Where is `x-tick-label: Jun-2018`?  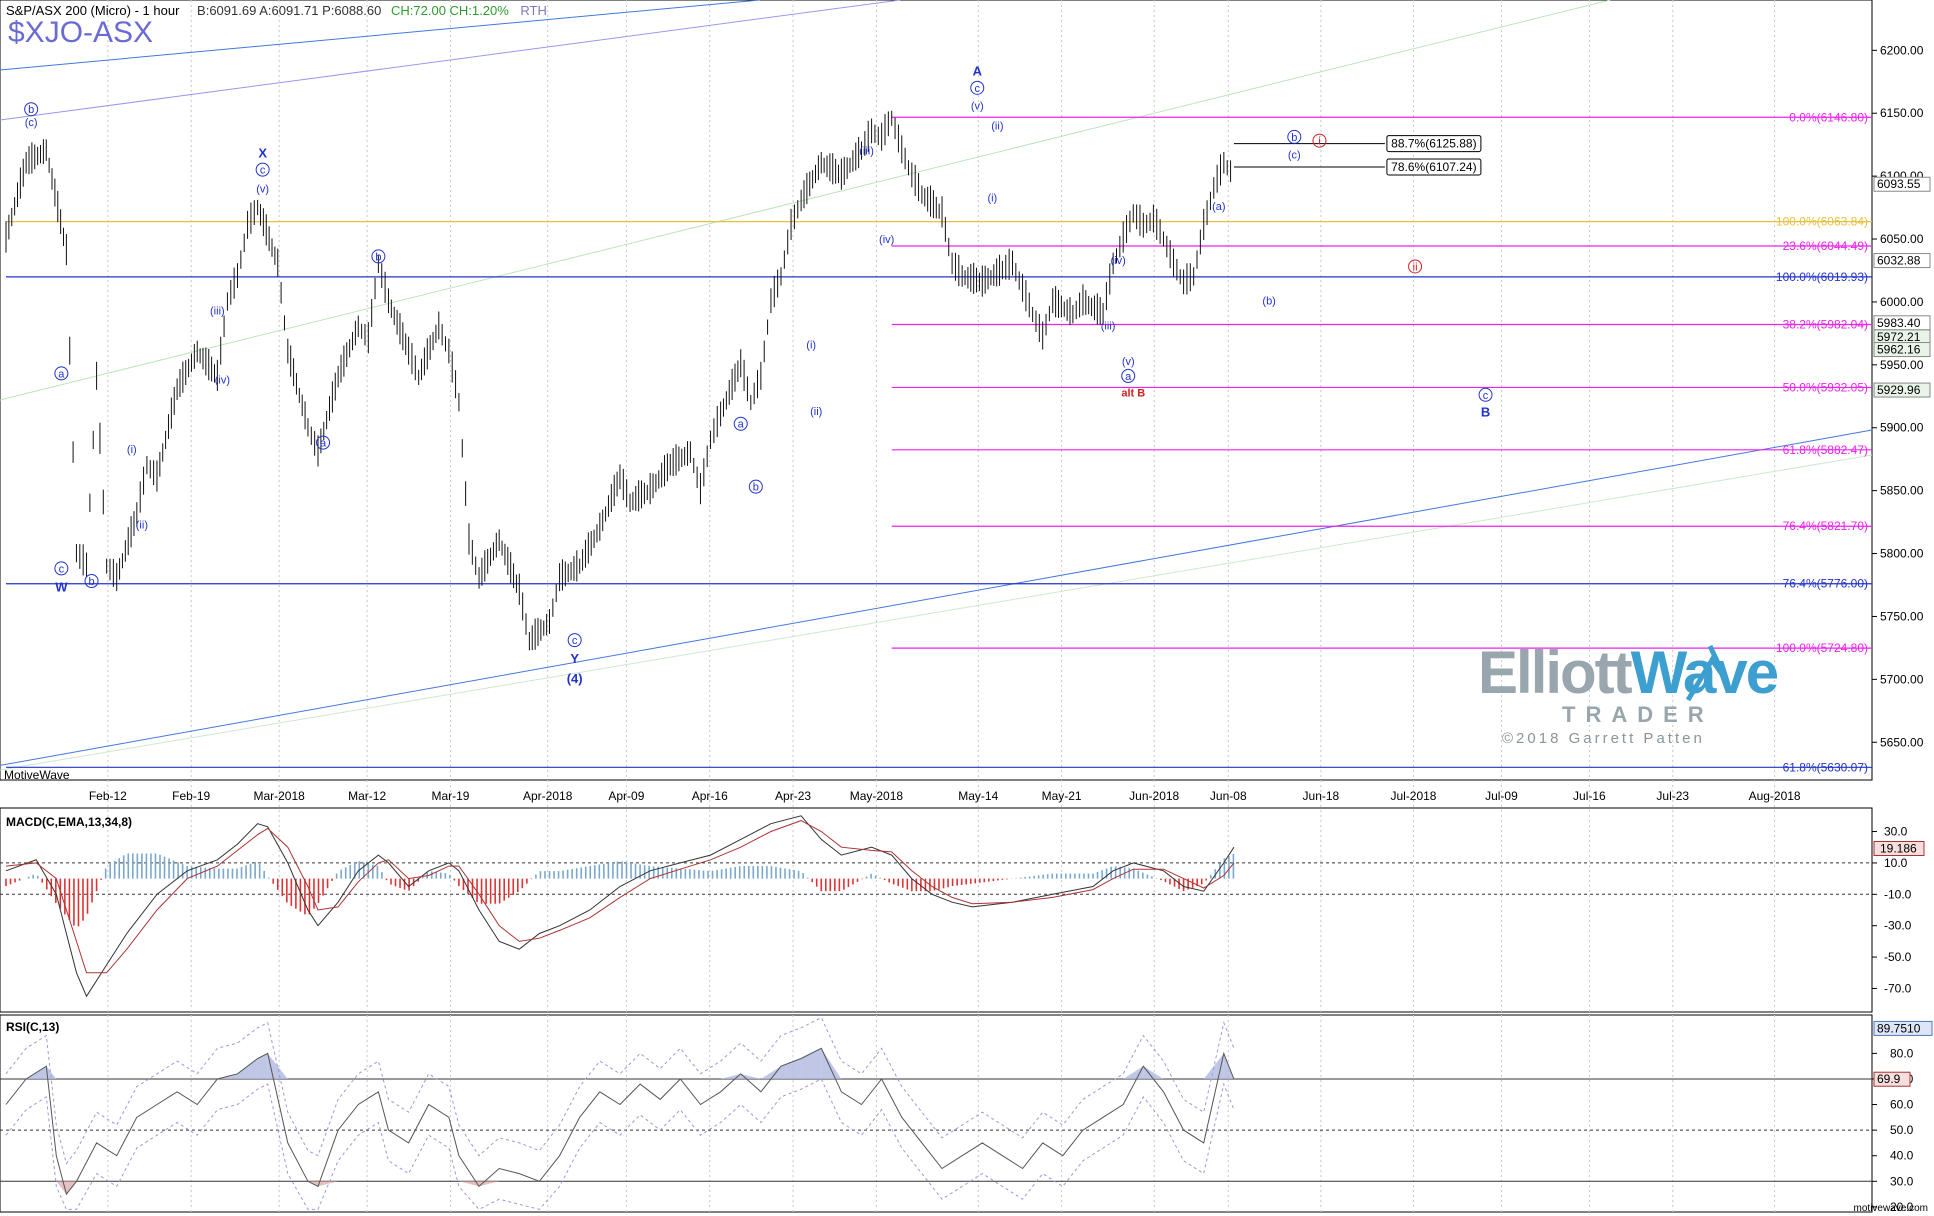
x-tick-label: Jun-2018 is located at coordinates (1154, 796).